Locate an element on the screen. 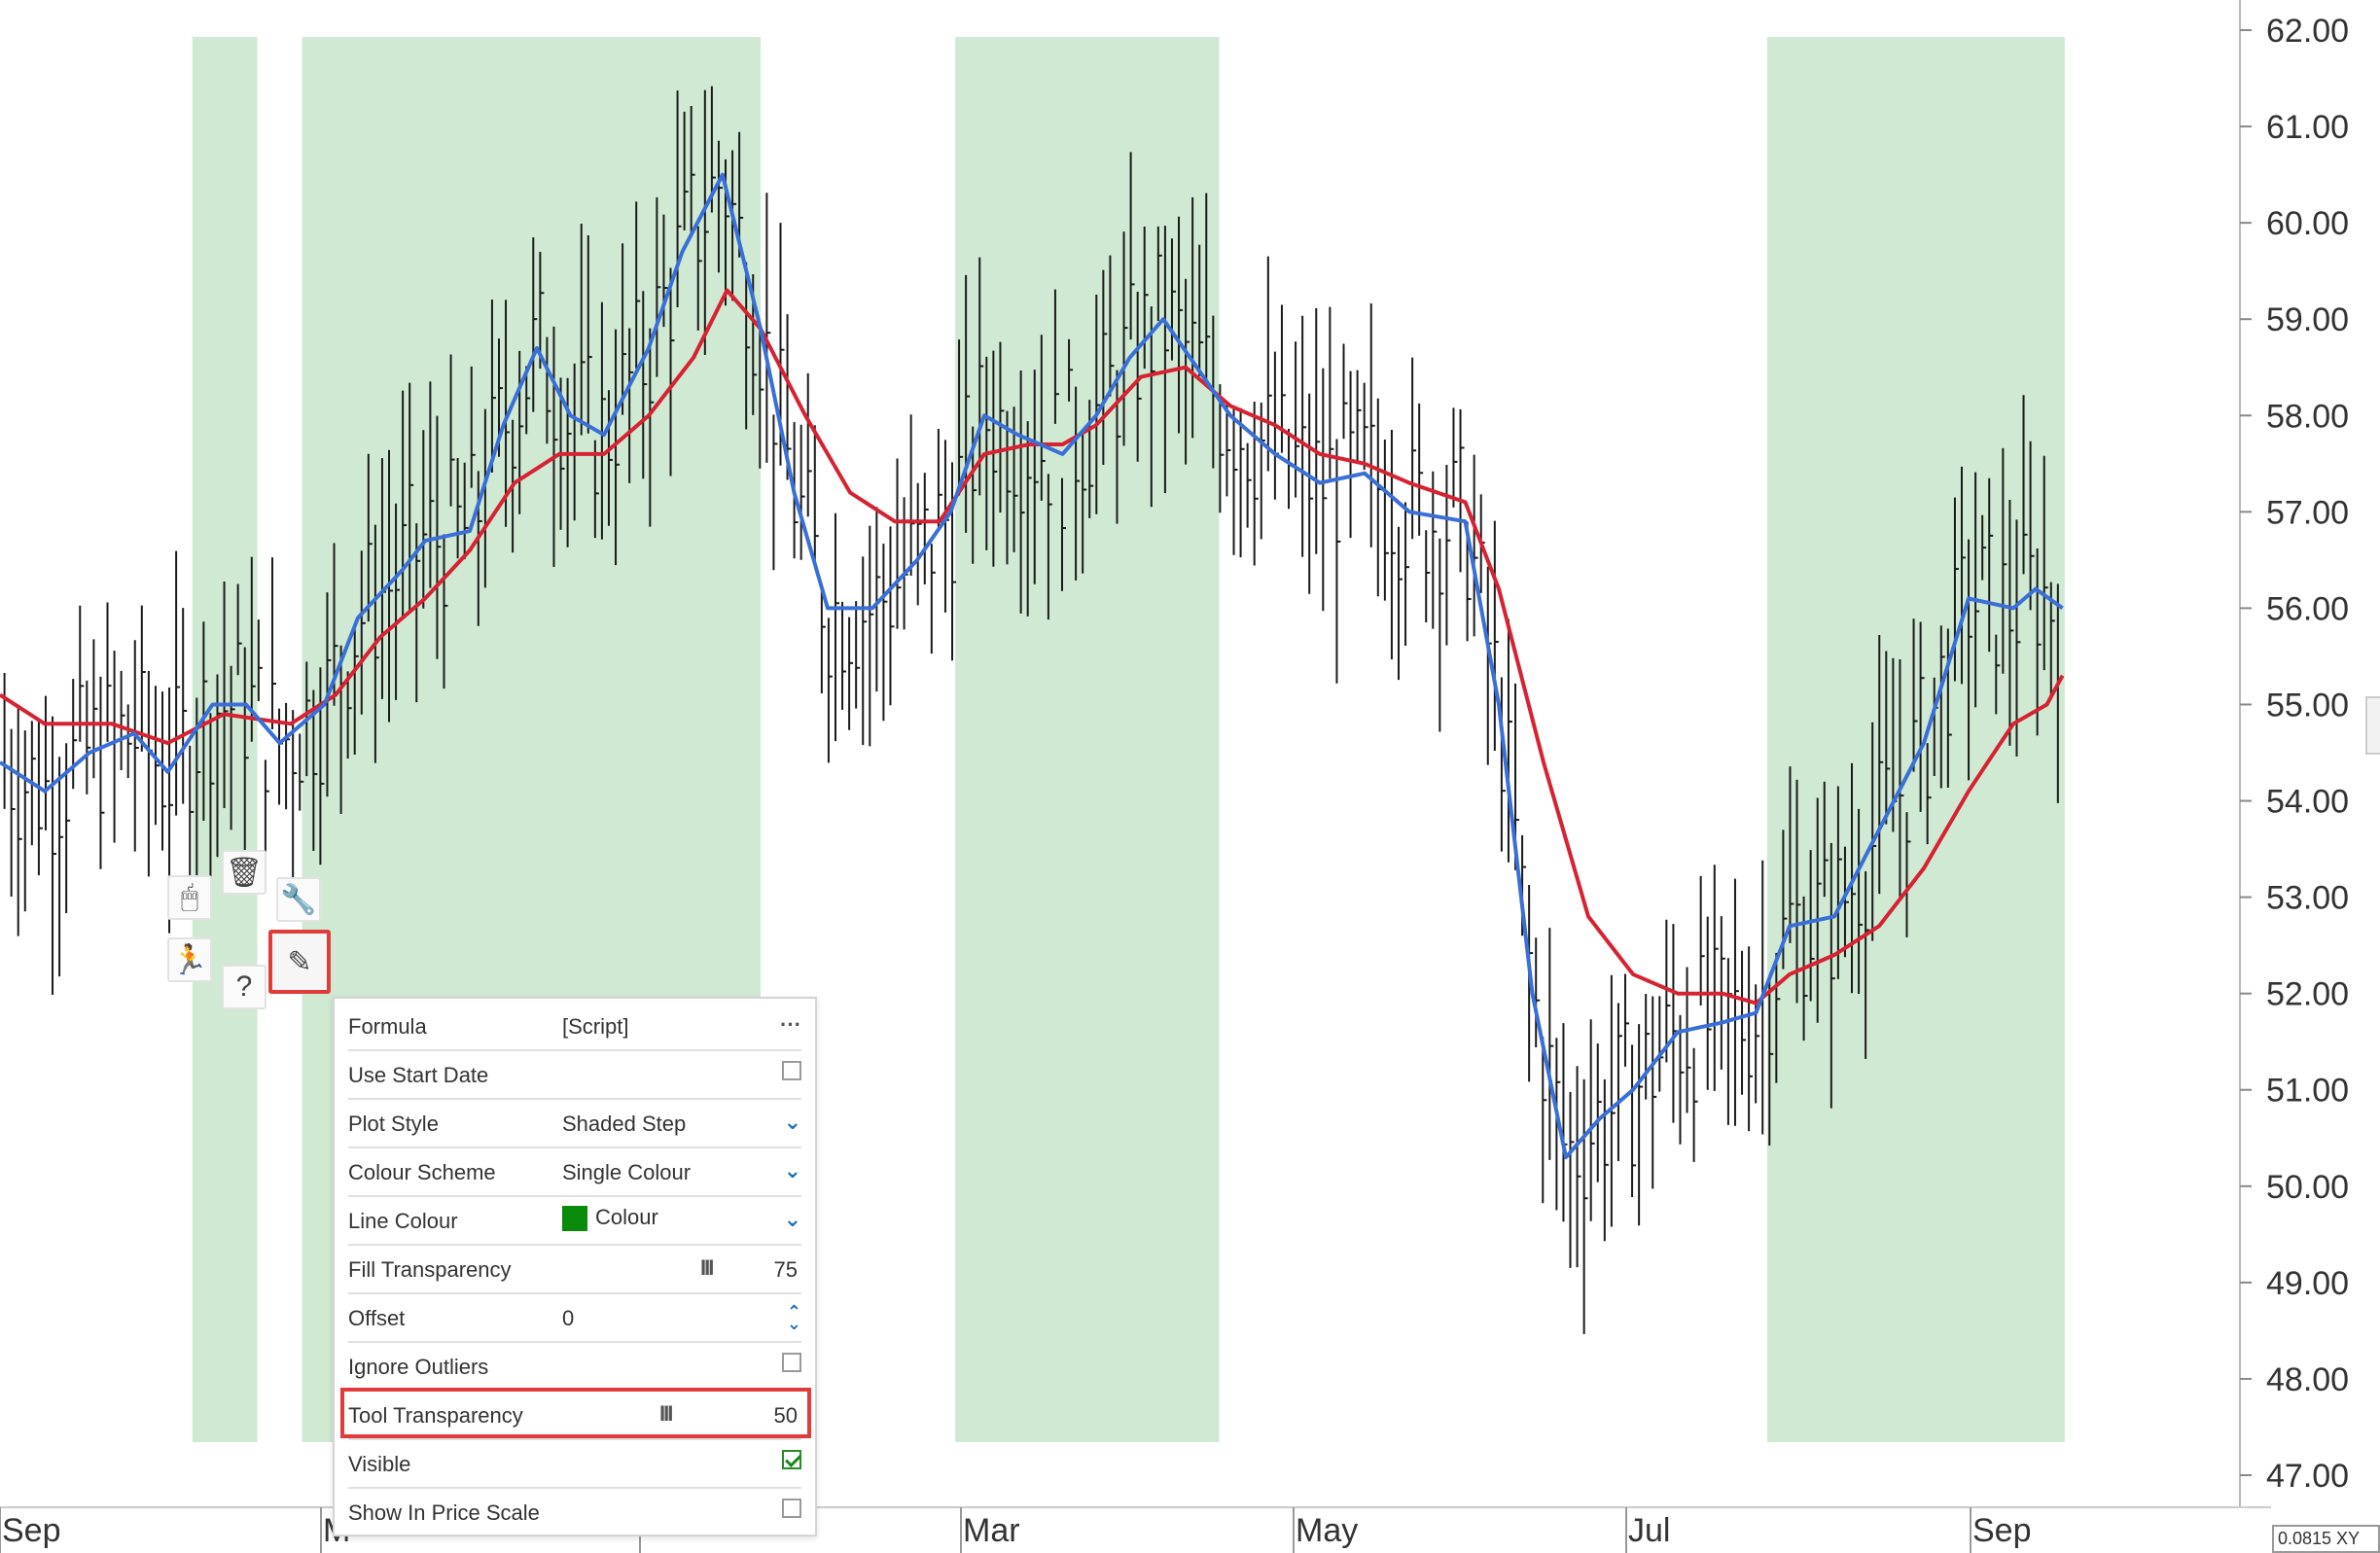  formula-row: Formula [Script] ··· is located at coordinates (574, 1027).